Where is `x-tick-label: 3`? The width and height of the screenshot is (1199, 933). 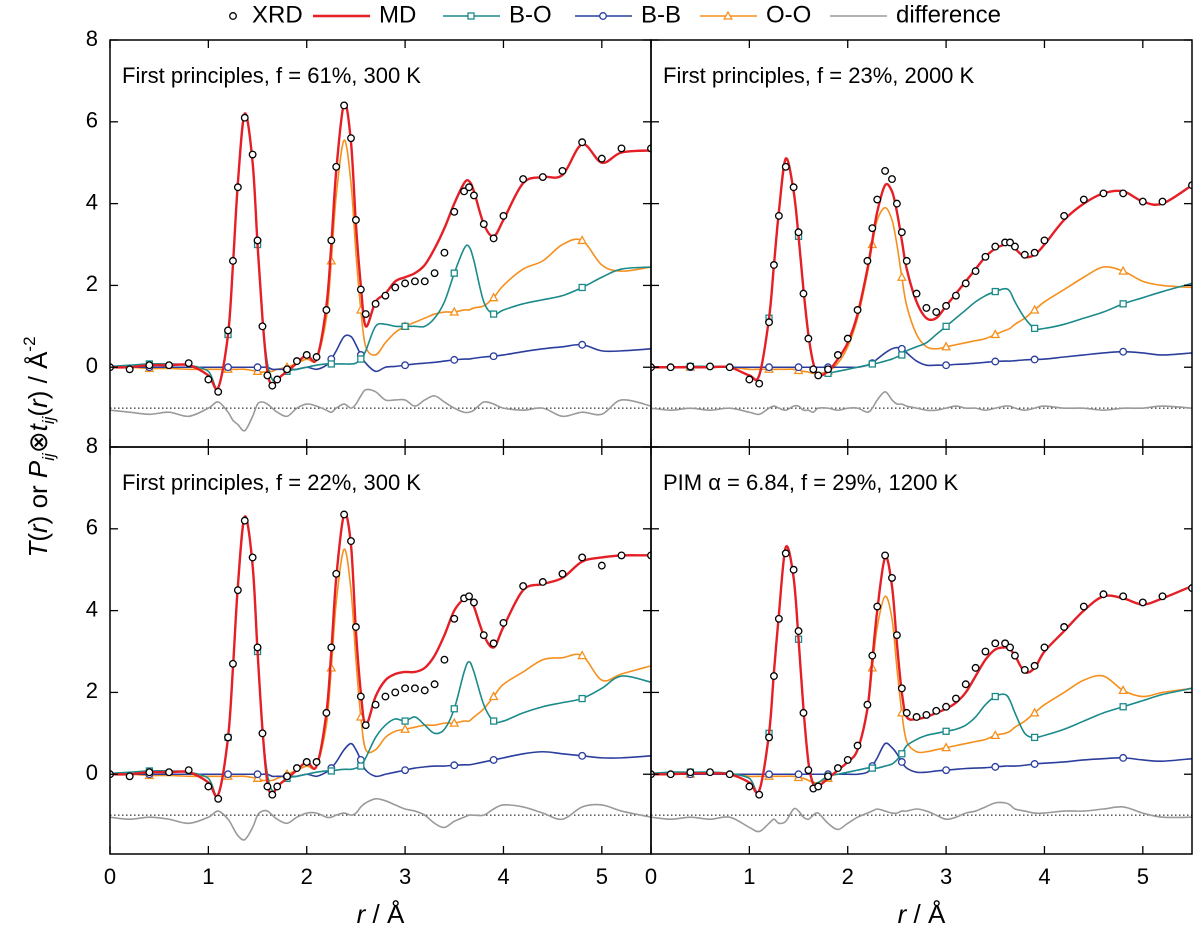
x-tick-label: 3 is located at coordinates (405, 876).